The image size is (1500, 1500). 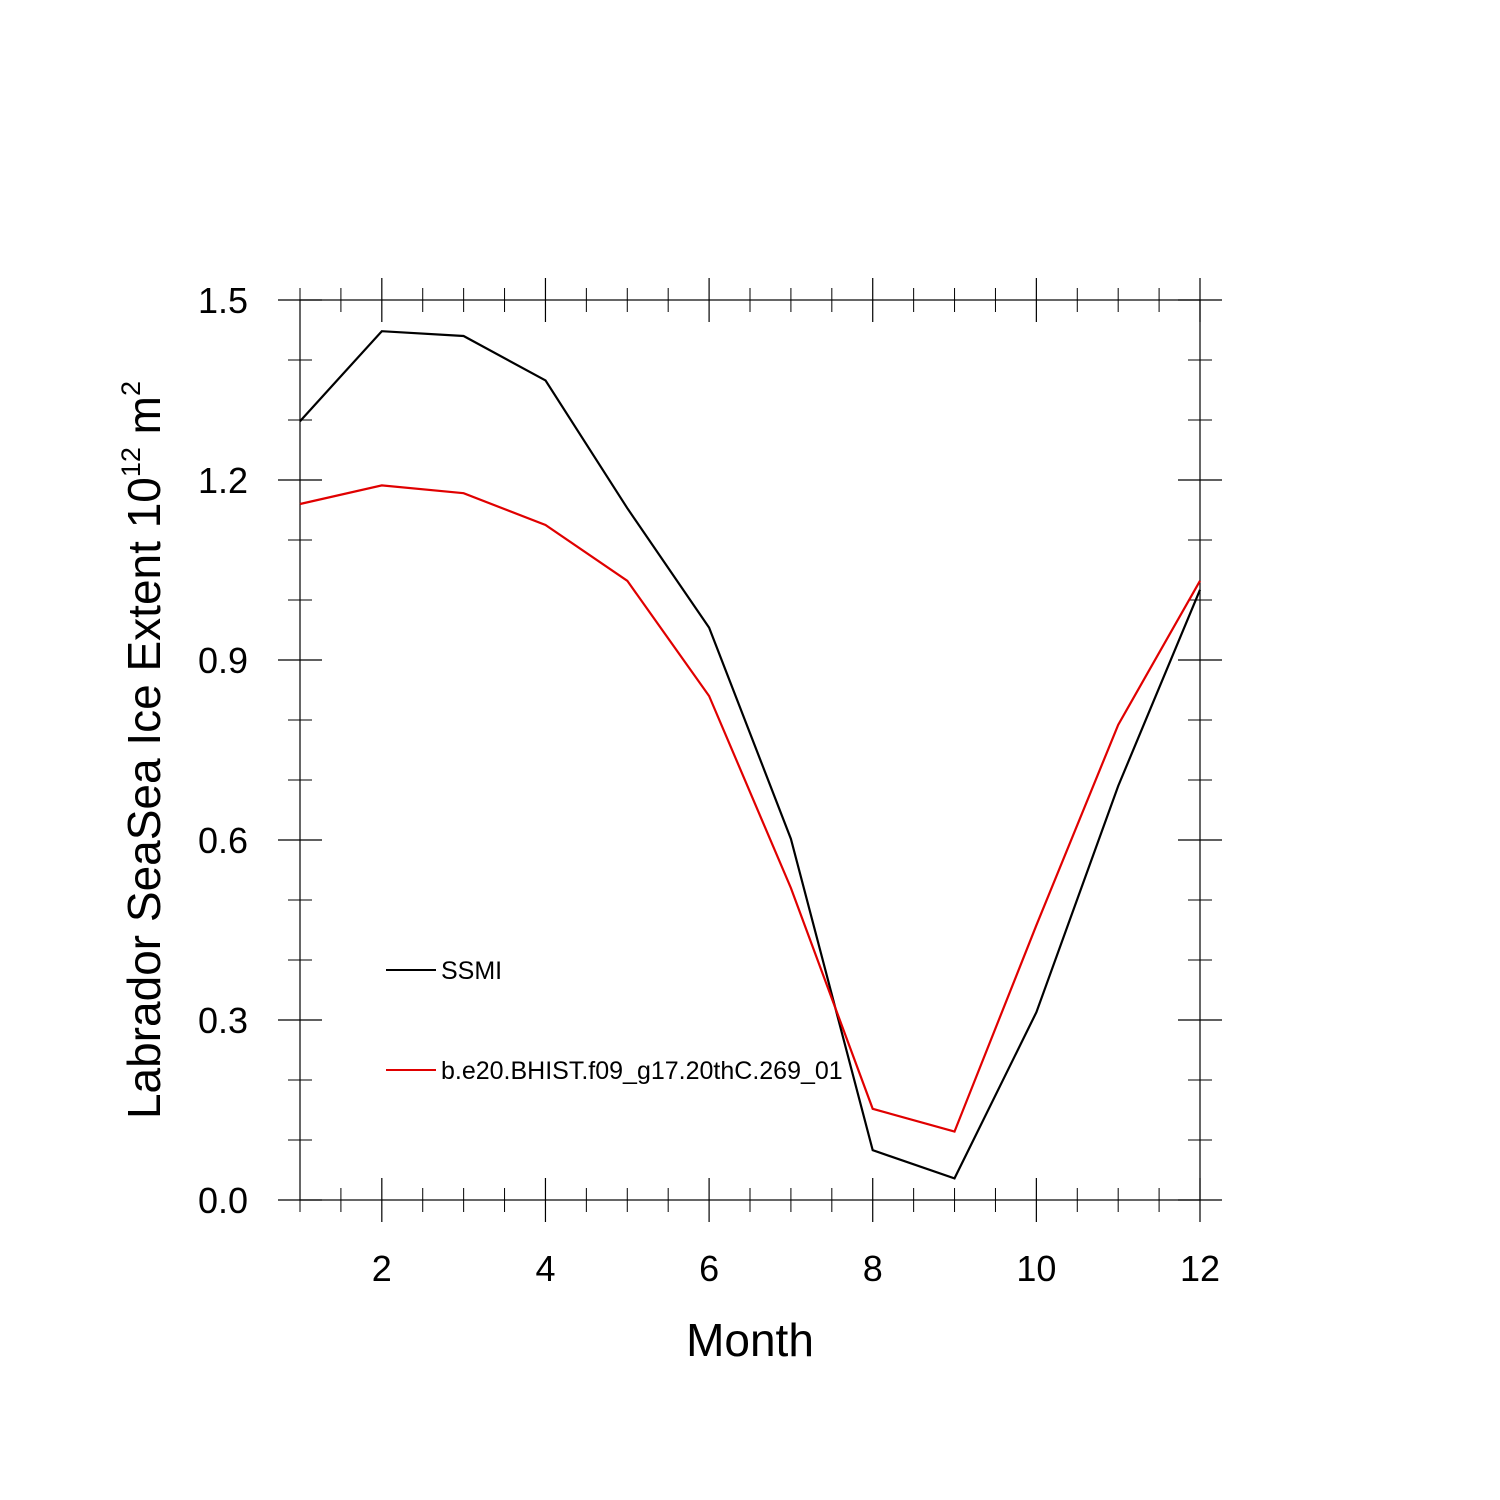 I want to click on y-axis-title-unit-exponent: 2, so click(x=131, y=388).